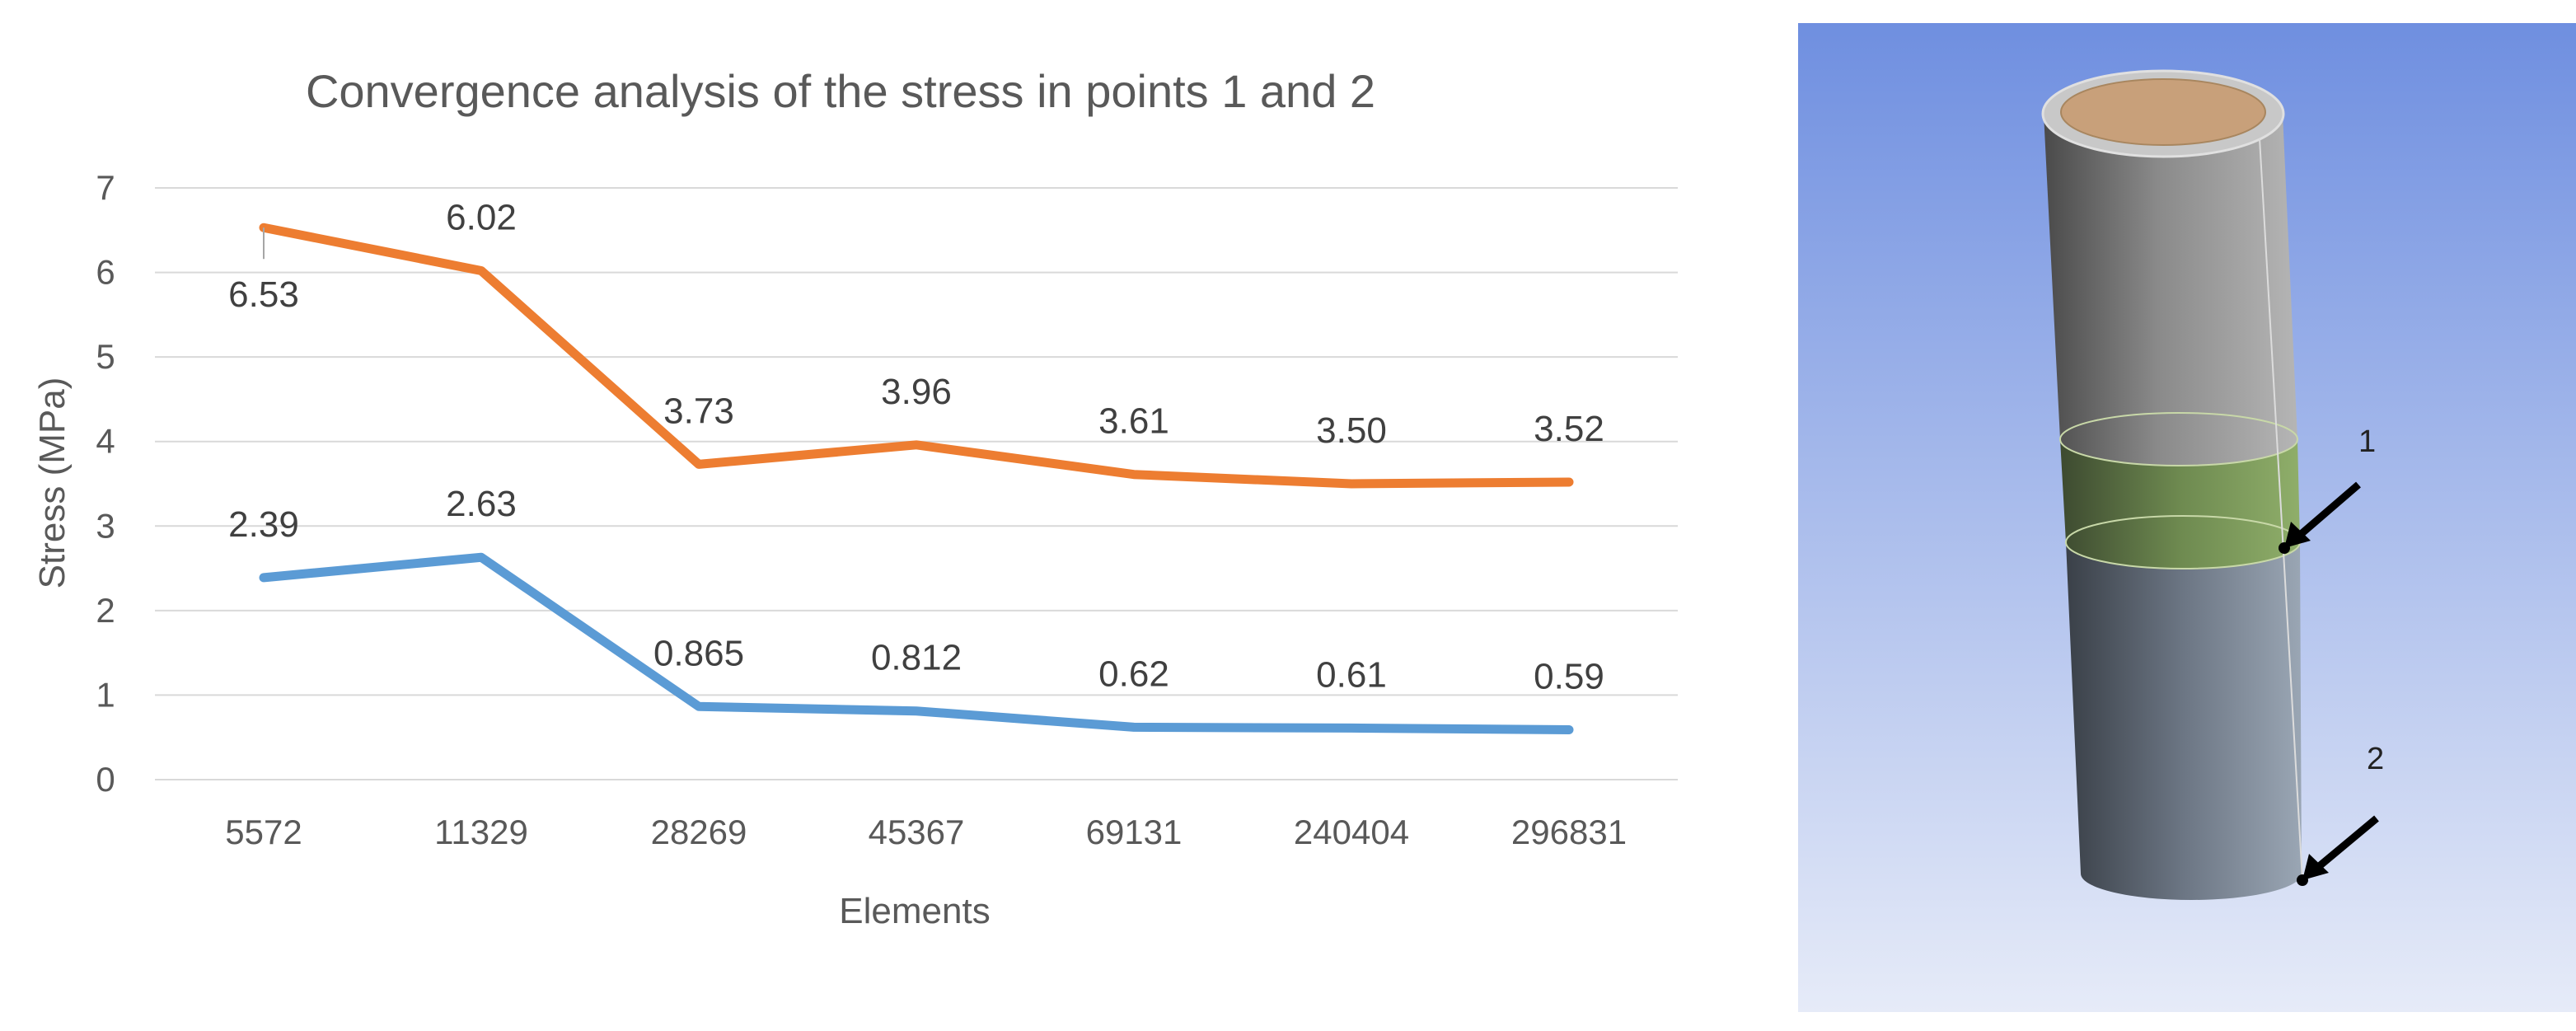  Describe the element at coordinates (2184, 721) in the screenshot. I see `lower-cylinder-section` at that location.